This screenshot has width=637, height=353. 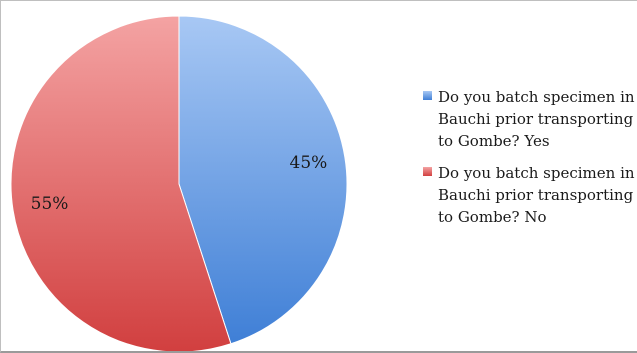 I want to click on legend-swatch-yes, so click(x=427, y=95).